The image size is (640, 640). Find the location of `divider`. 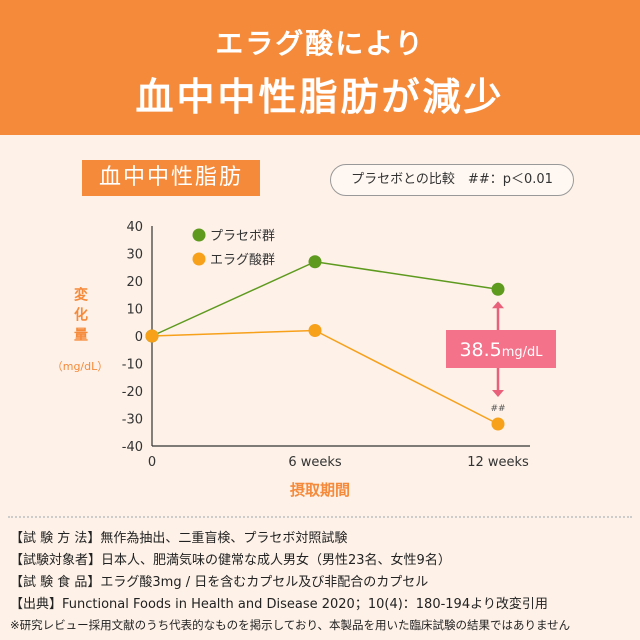

divider is located at coordinates (320, 517).